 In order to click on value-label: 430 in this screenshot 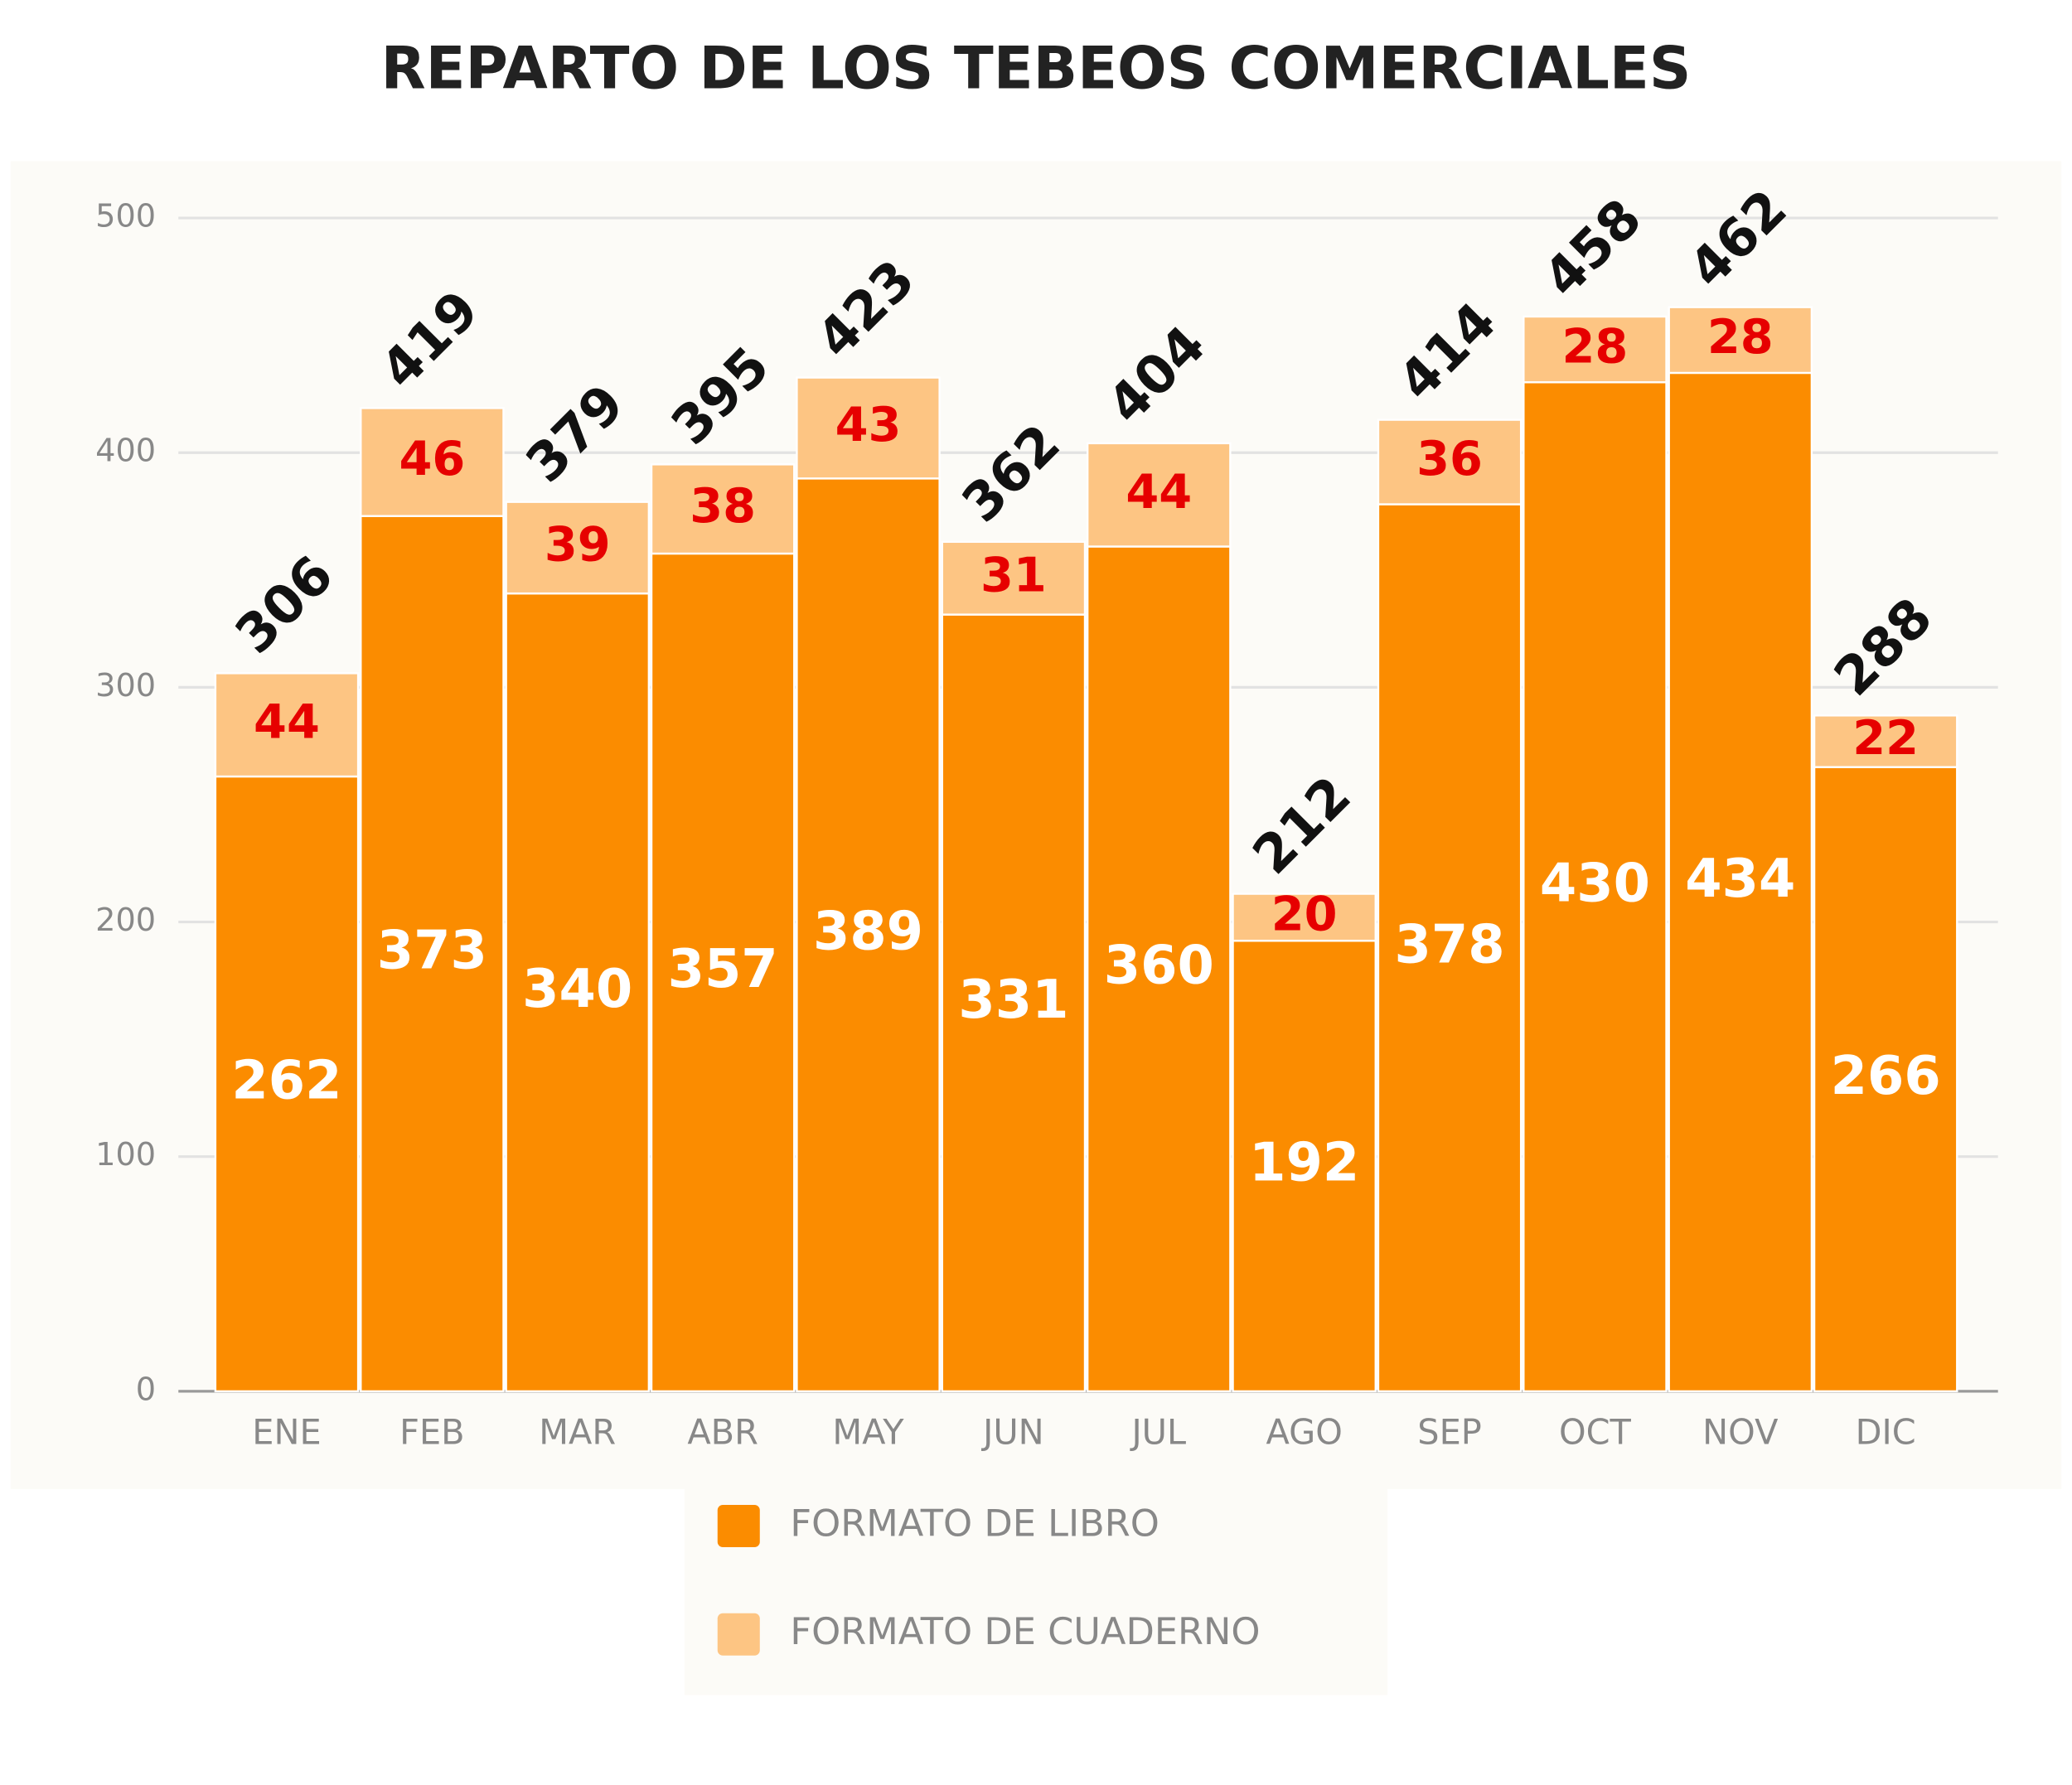, I will do `click(1595, 884)`.